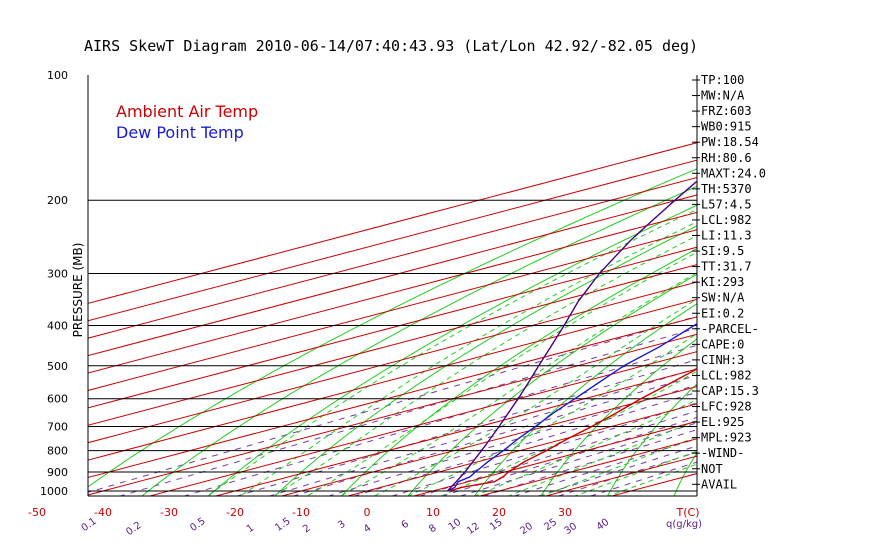  Describe the element at coordinates (133, 529) in the screenshot. I see `mixing-ratio-tick: 0.2` at that location.